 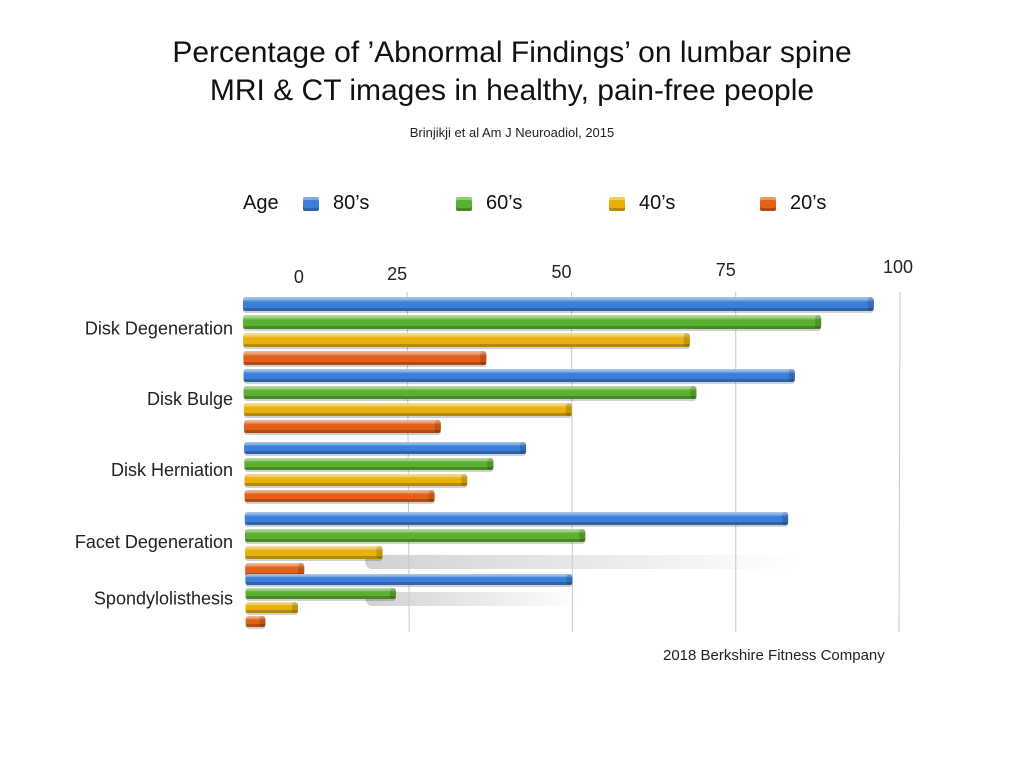 What do you see at coordinates (339, 497) in the screenshot?
I see `bar-disk-herniation-20-s` at bounding box center [339, 497].